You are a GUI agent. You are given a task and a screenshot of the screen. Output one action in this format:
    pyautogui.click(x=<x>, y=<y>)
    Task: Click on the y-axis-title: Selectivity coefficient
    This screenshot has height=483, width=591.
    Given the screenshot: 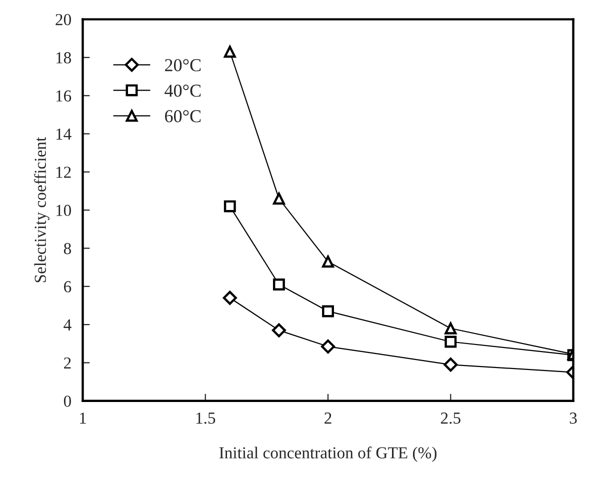 What is the action you would take?
    pyautogui.click(x=42, y=209)
    